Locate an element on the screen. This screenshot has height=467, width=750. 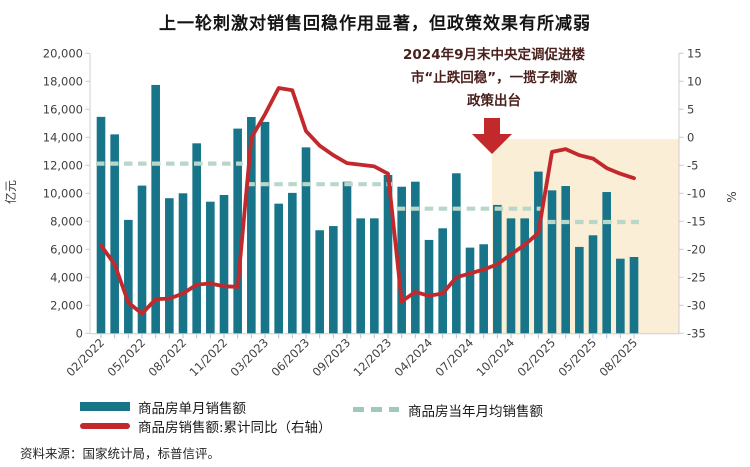
x-axis-month-label: 10/2024 is located at coordinates (495, 358).